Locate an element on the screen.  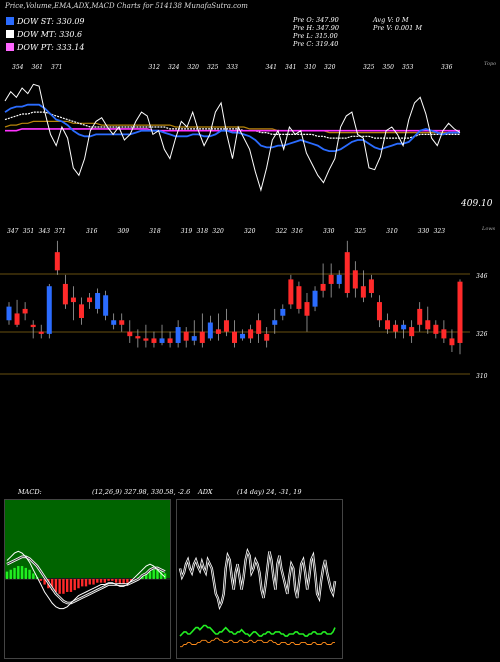
adx-line is located at coordinates (257, 579).